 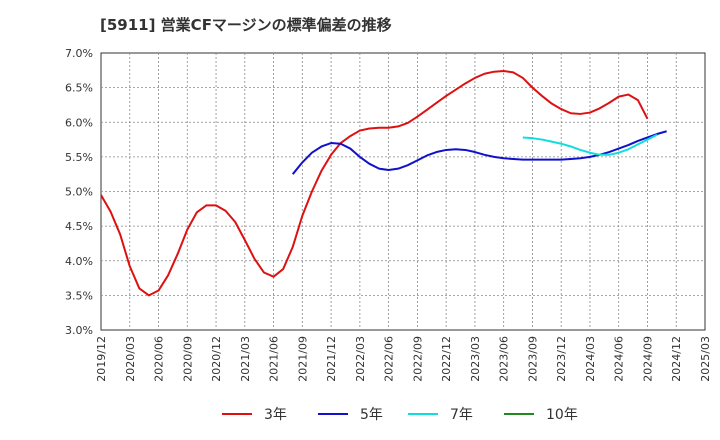 I want to click on x-tick-label: 2023/06, so click(x=504, y=359).